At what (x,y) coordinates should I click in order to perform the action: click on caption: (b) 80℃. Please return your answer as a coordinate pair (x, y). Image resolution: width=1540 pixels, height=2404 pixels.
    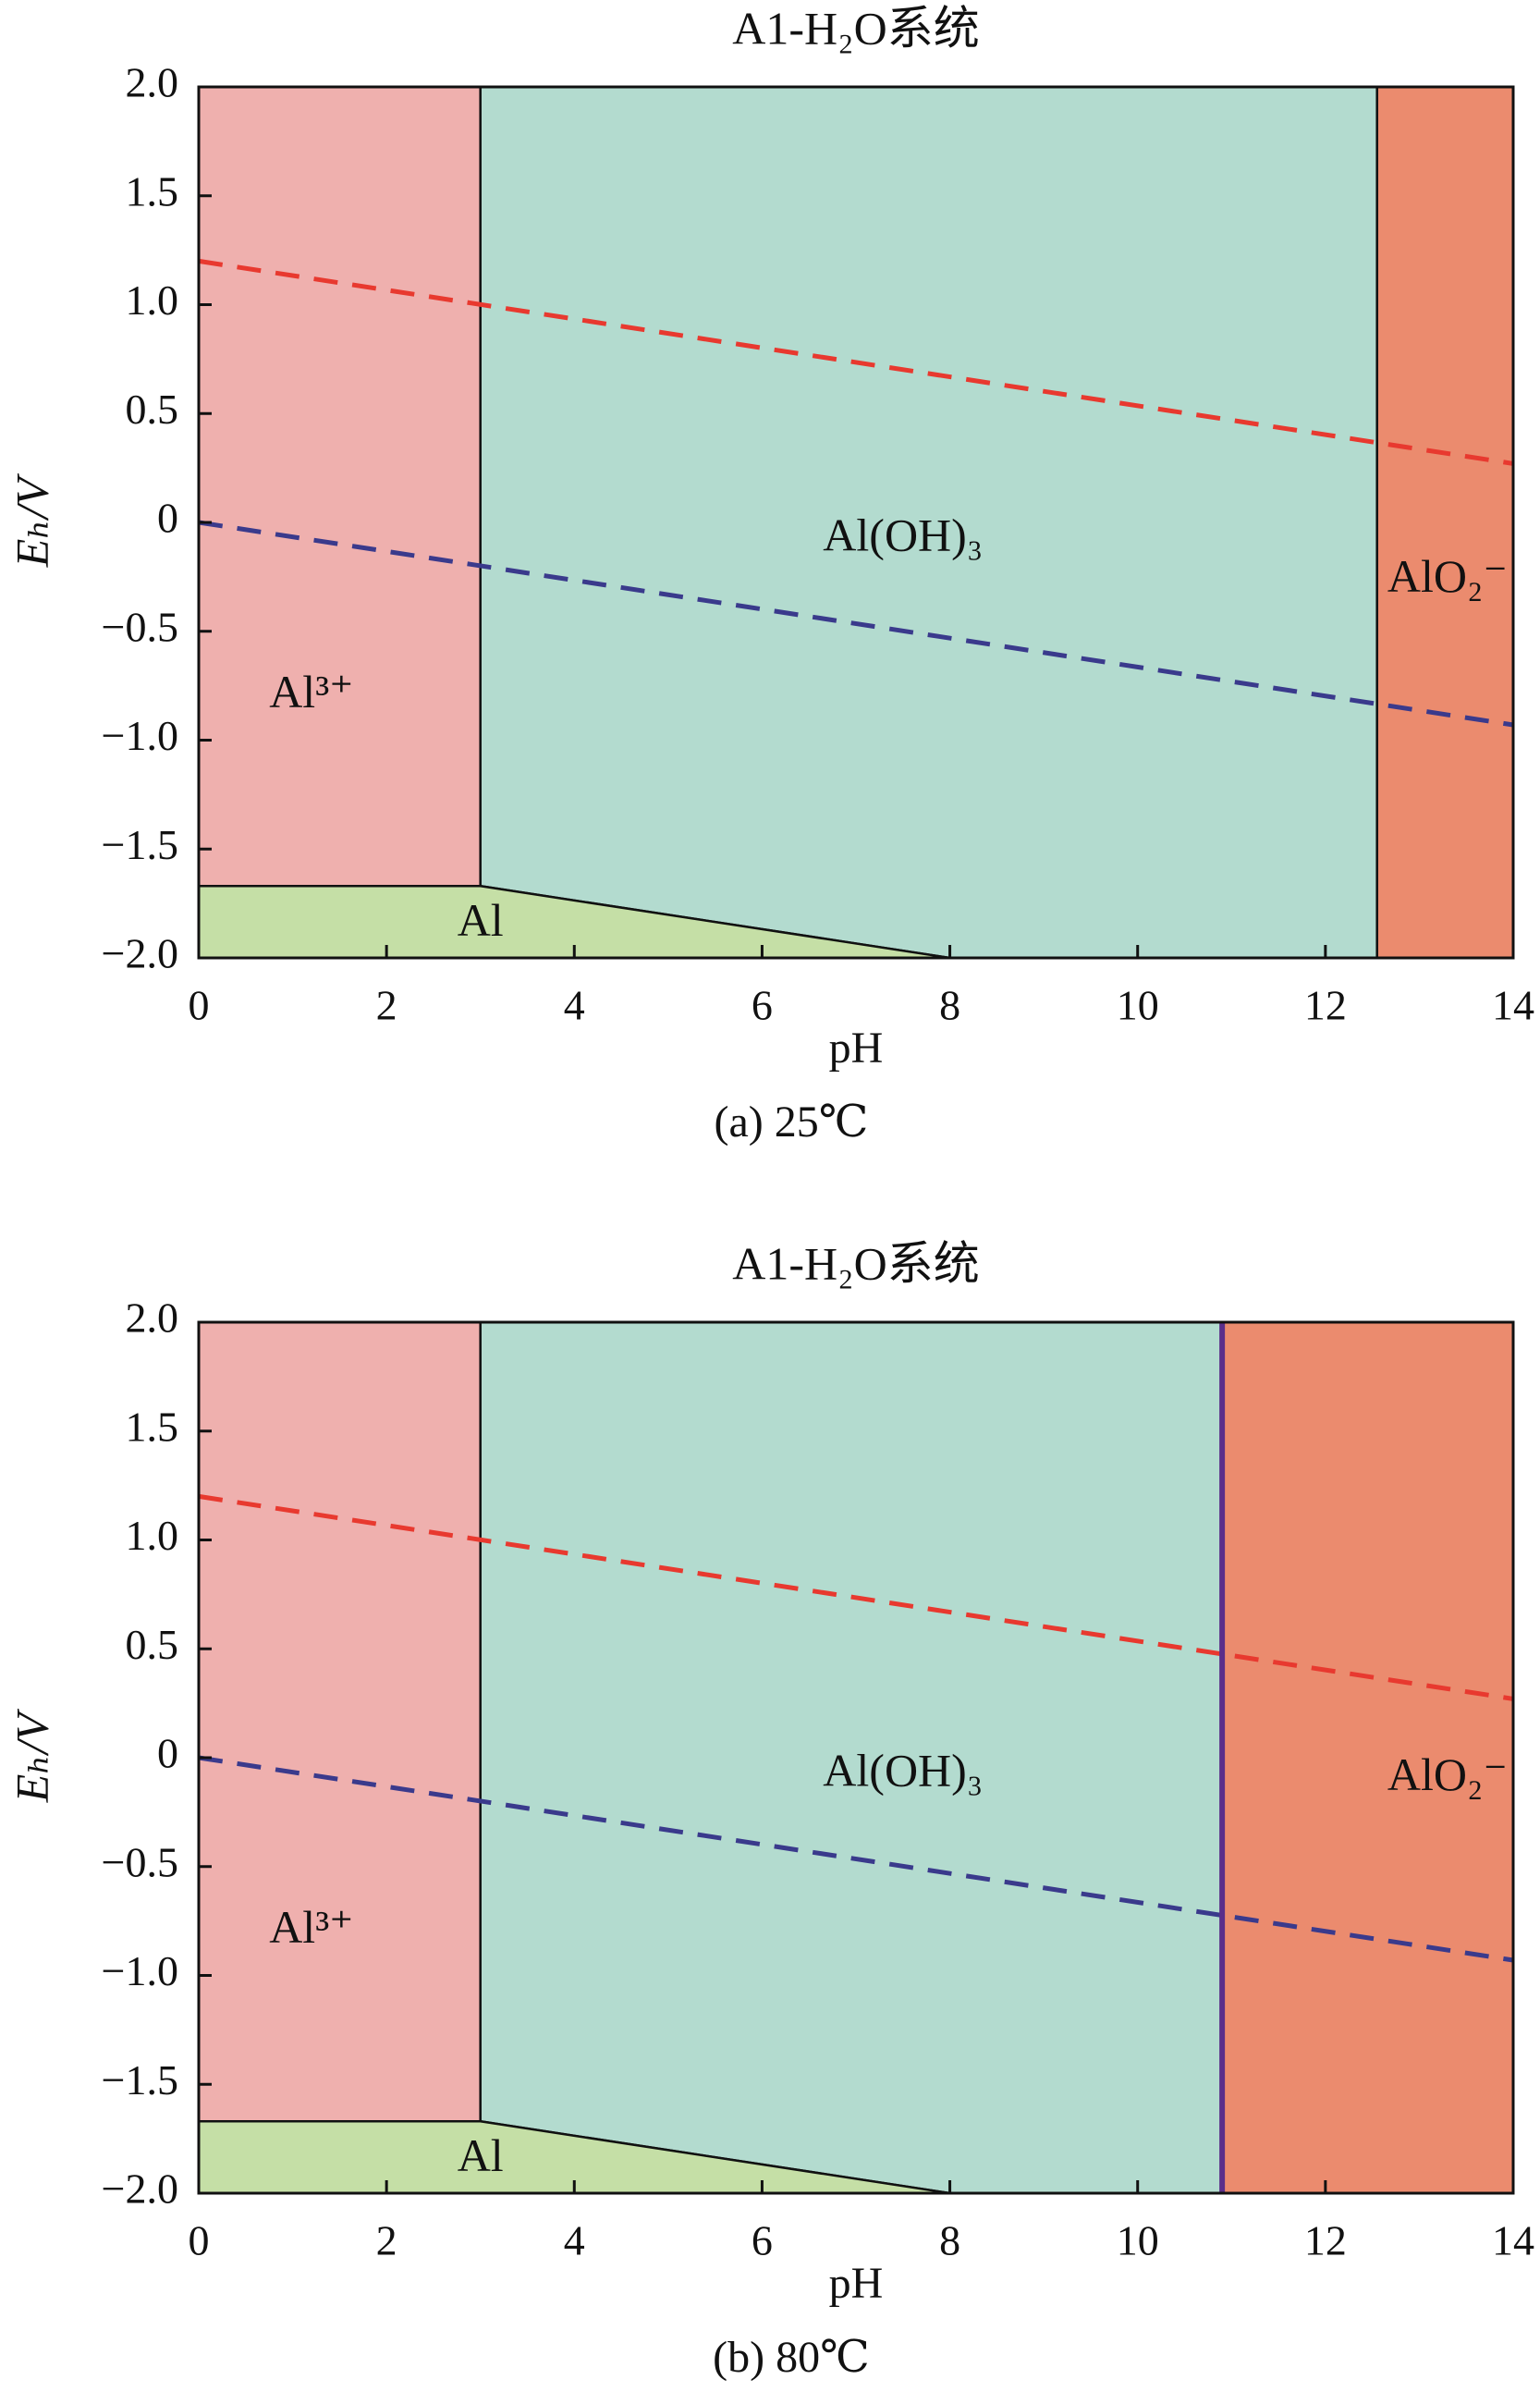
    Looking at the image, I should click on (791, 2357).